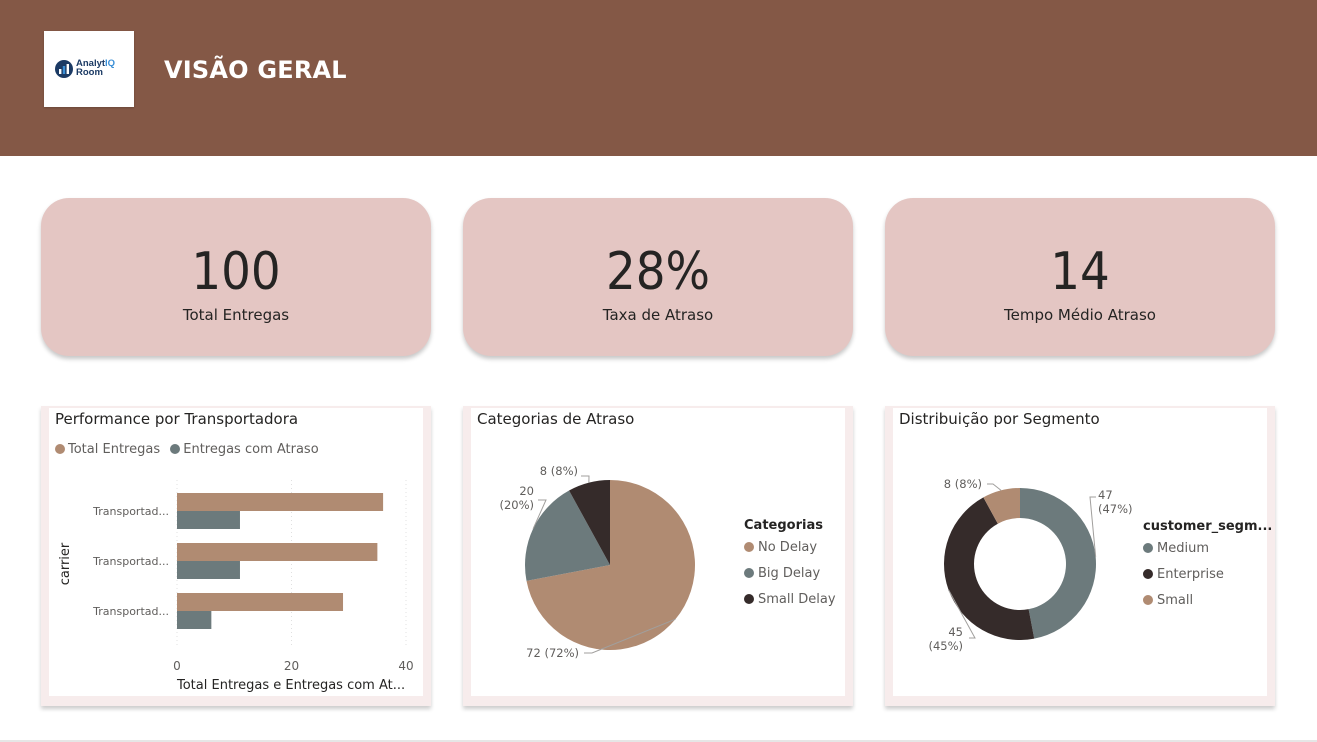  Describe the element at coordinates (1183, 548) in the screenshot. I see `legend-label: Medium` at that location.